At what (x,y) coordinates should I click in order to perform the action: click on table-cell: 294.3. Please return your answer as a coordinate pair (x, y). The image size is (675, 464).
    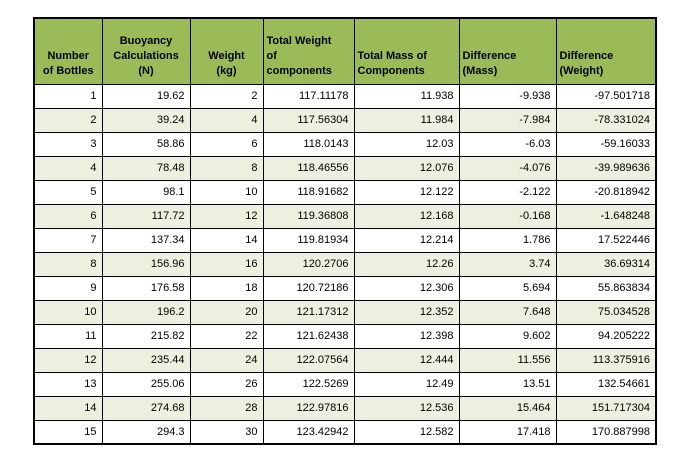
    Looking at the image, I should click on (146, 432).